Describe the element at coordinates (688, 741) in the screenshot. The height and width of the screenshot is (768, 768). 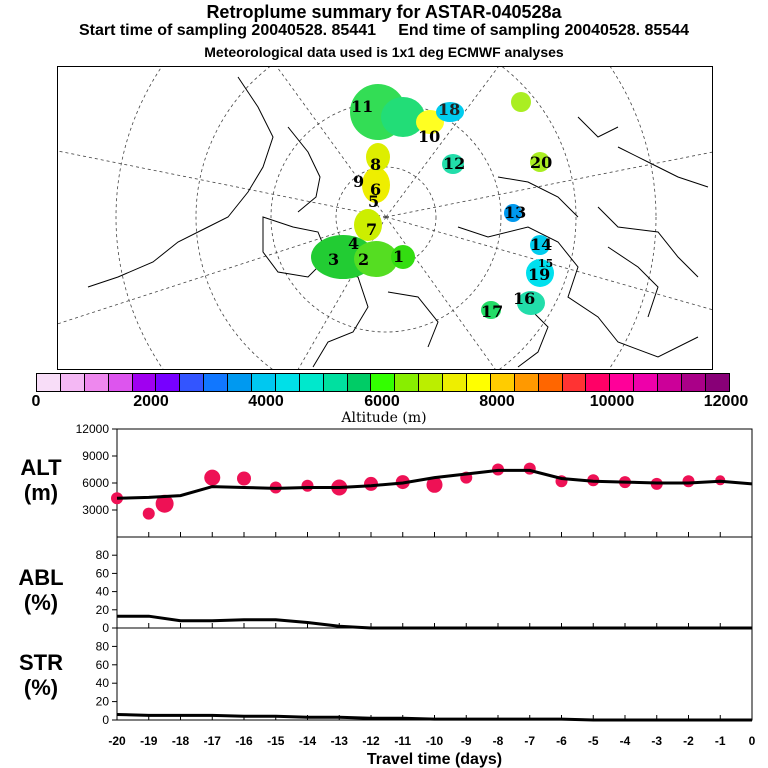
I see `xtick-label: -2` at that location.